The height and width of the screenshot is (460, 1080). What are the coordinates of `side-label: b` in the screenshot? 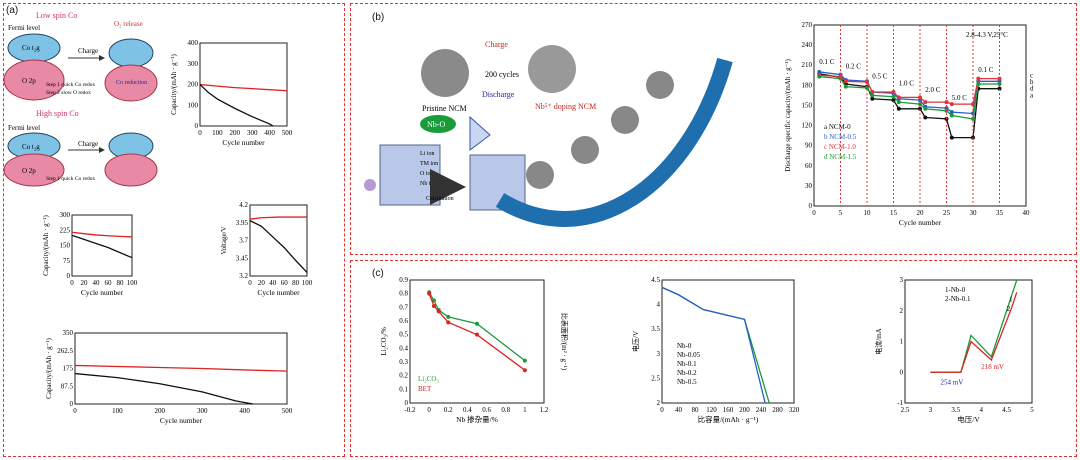 It's located at (1032, 82).